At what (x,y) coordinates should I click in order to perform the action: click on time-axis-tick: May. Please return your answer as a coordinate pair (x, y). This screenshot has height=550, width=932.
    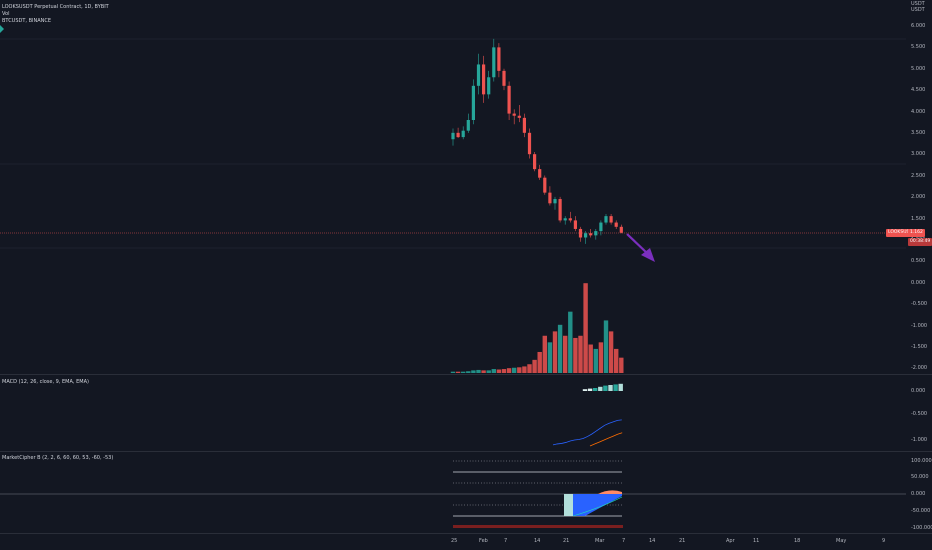
    Looking at the image, I should click on (841, 541).